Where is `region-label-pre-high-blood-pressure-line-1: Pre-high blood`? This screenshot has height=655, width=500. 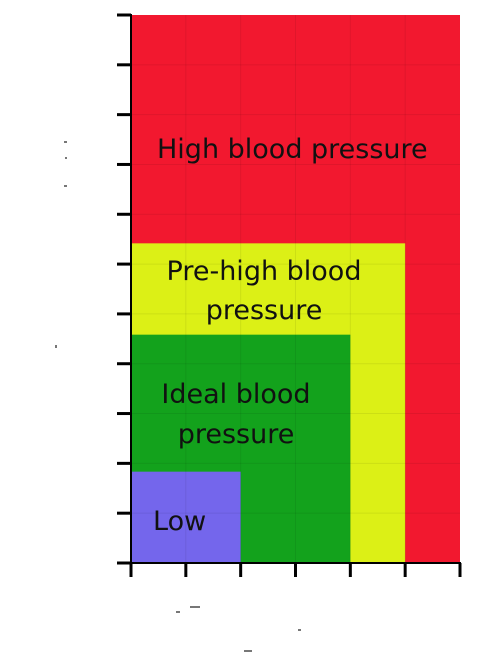
region-label-pre-high-blood-pressure-line-1: Pre-high blood is located at coordinates (264, 271).